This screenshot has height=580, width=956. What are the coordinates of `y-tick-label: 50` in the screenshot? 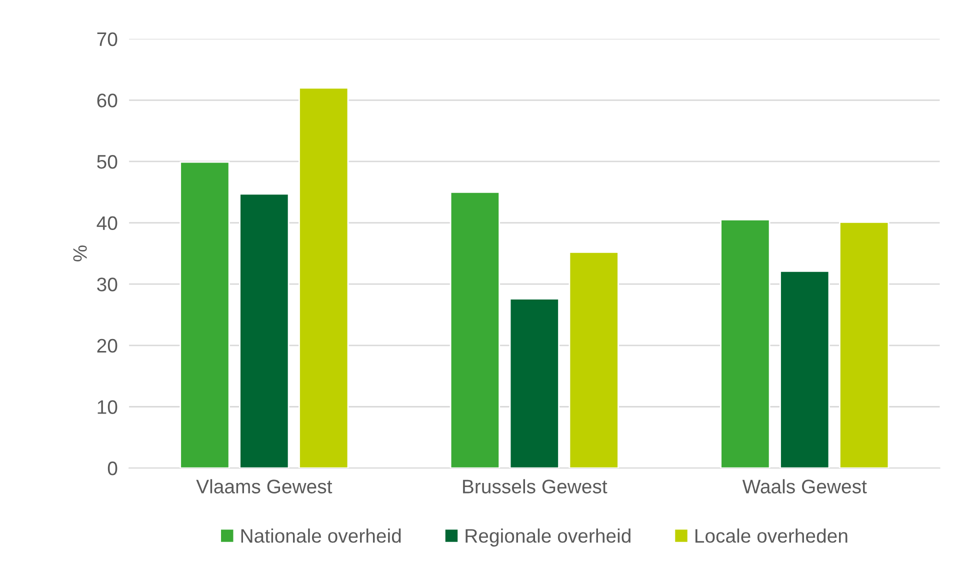 It's located at (107, 161).